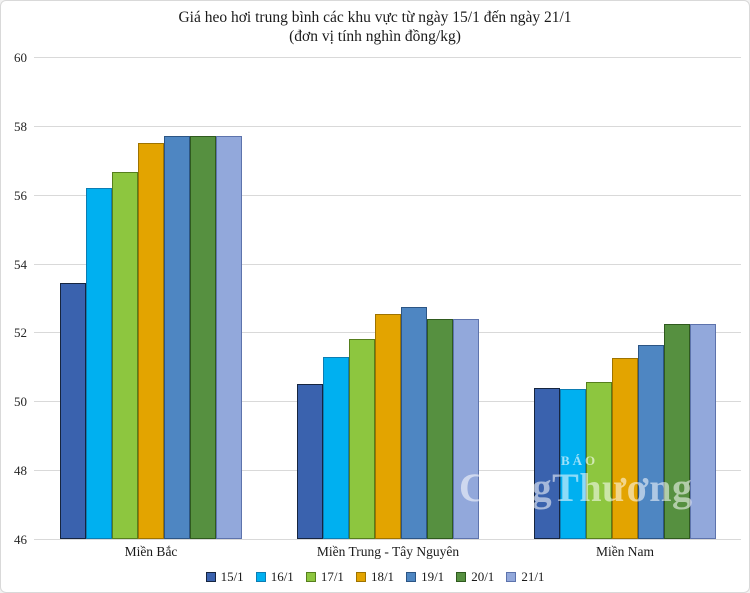 Image resolution: width=750 pixels, height=593 pixels. I want to click on legend-item-21-1: 21/1, so click(525, 576).